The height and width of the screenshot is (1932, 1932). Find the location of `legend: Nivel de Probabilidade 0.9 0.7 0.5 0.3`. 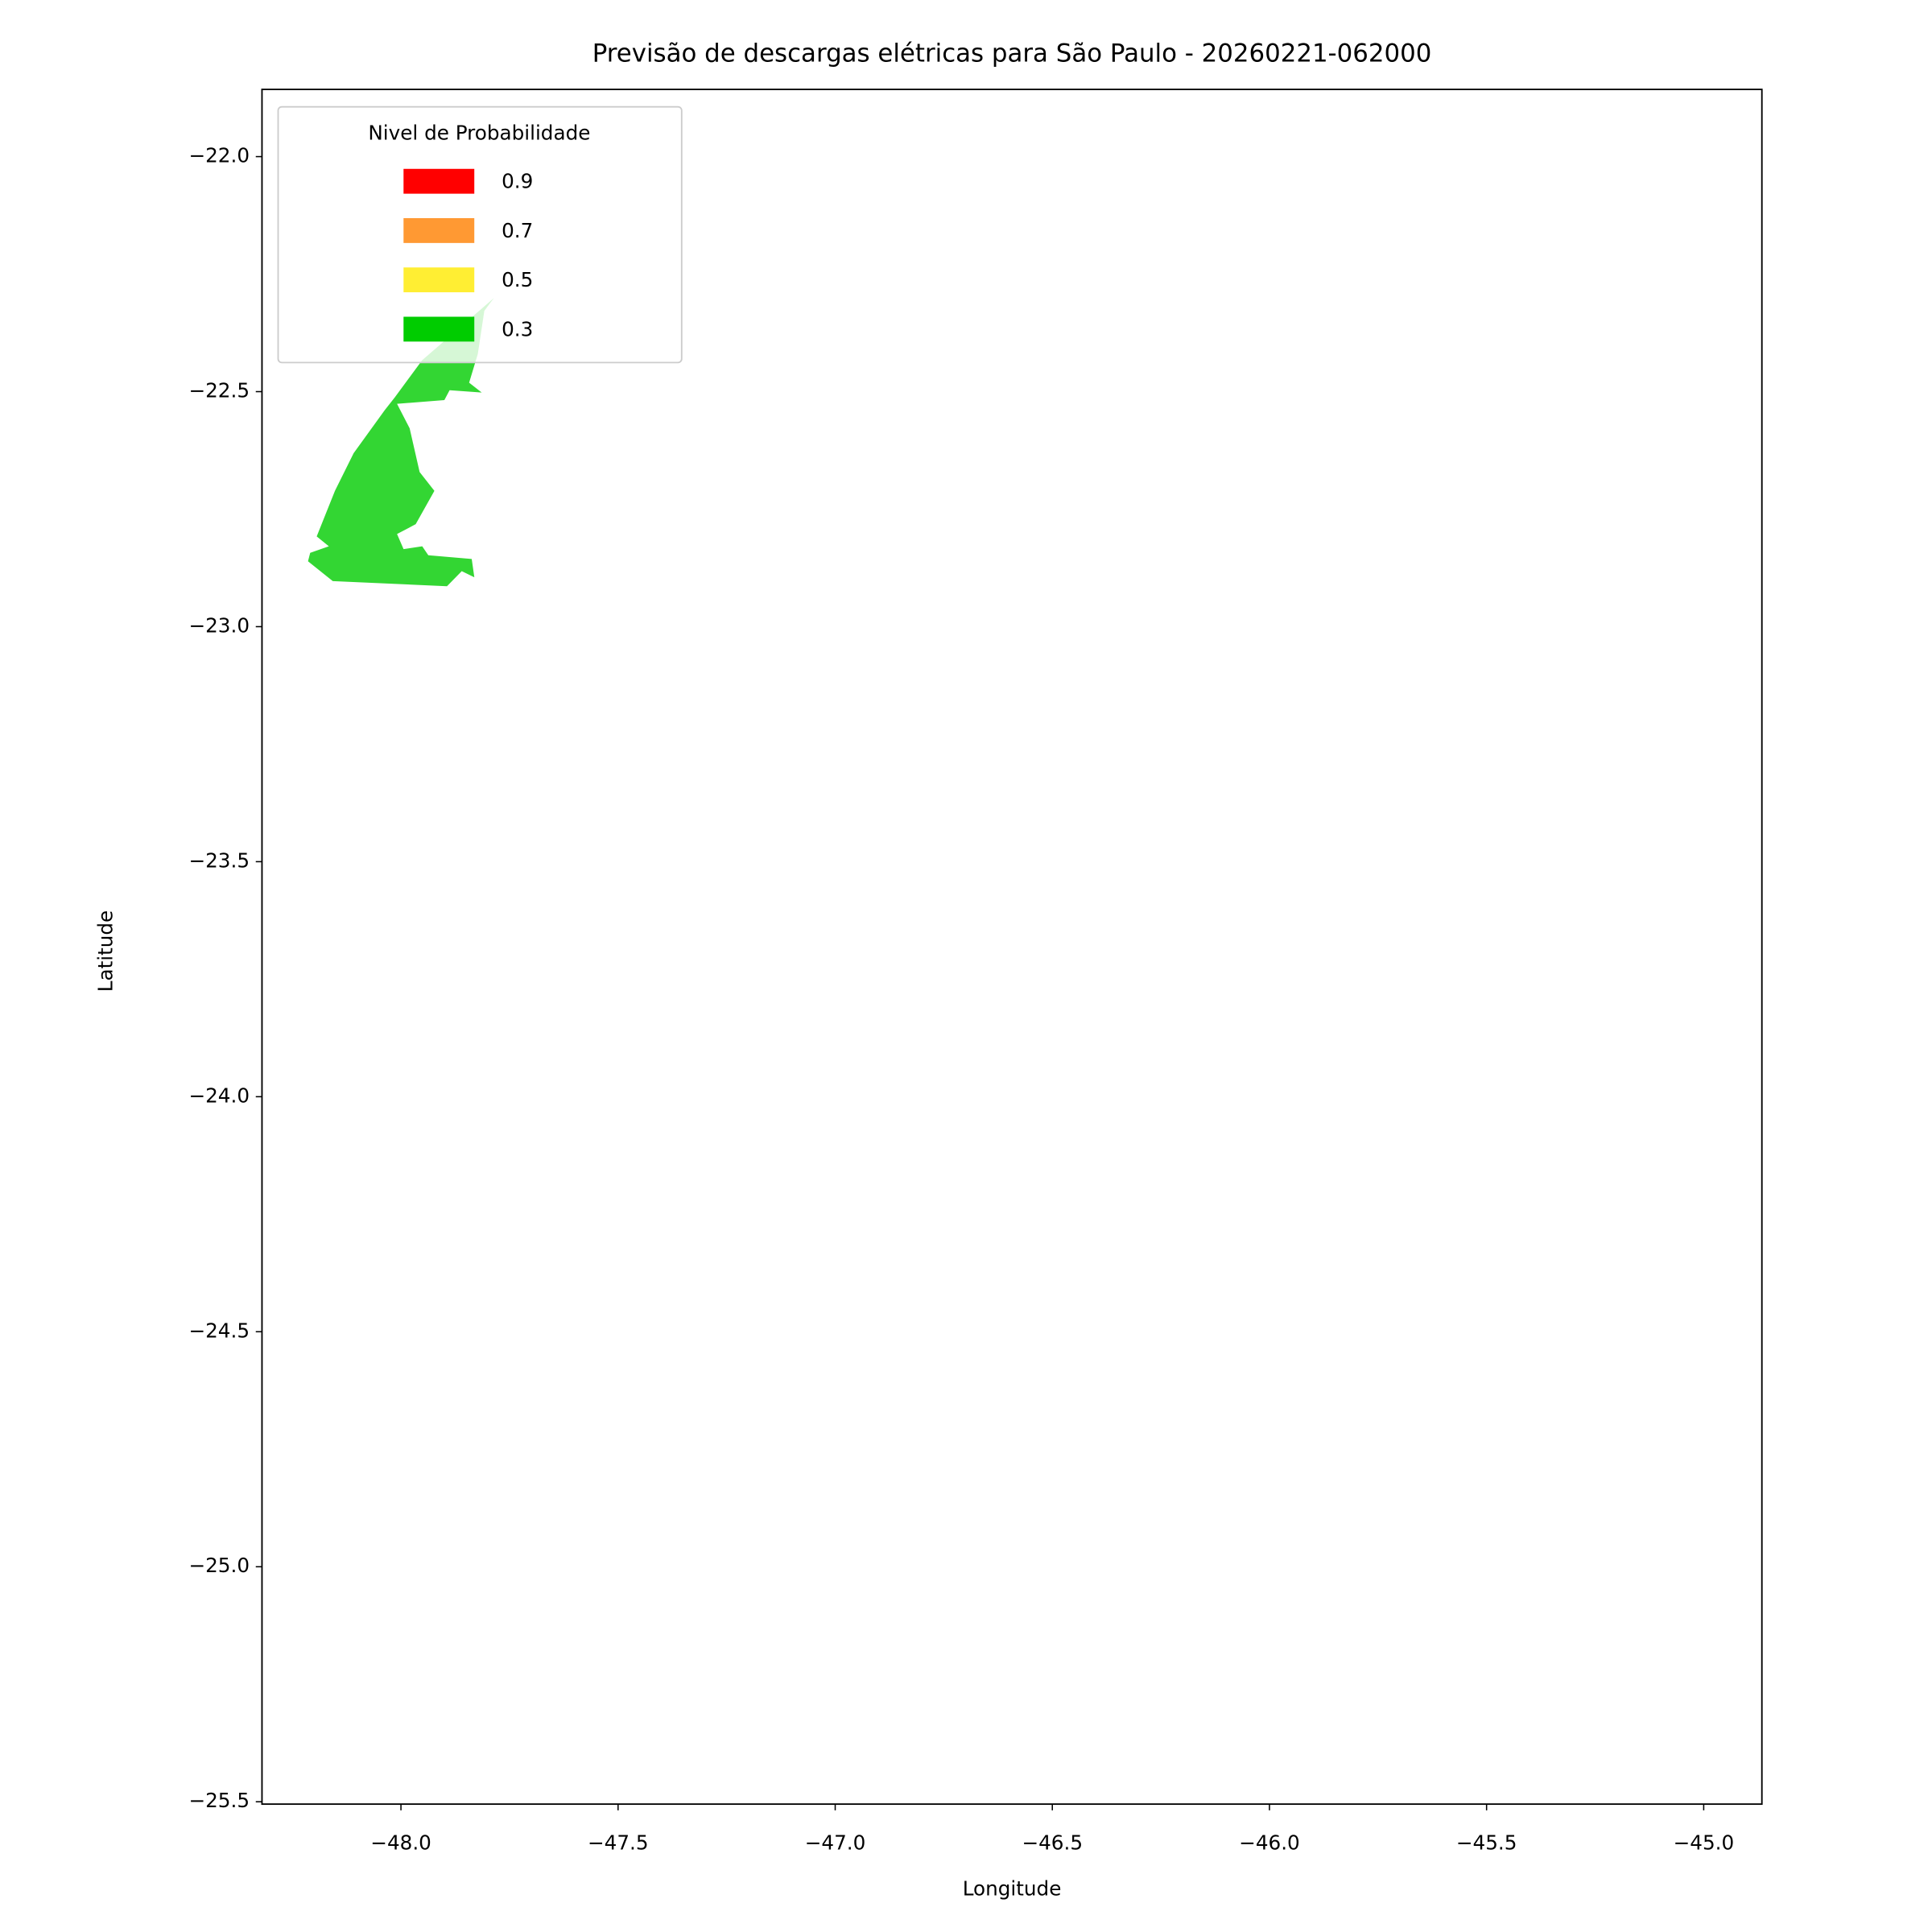

legend: Nivel de Probabilidade 0.9 0.7 0.5 0.3 is located at coordinates (480, 234).